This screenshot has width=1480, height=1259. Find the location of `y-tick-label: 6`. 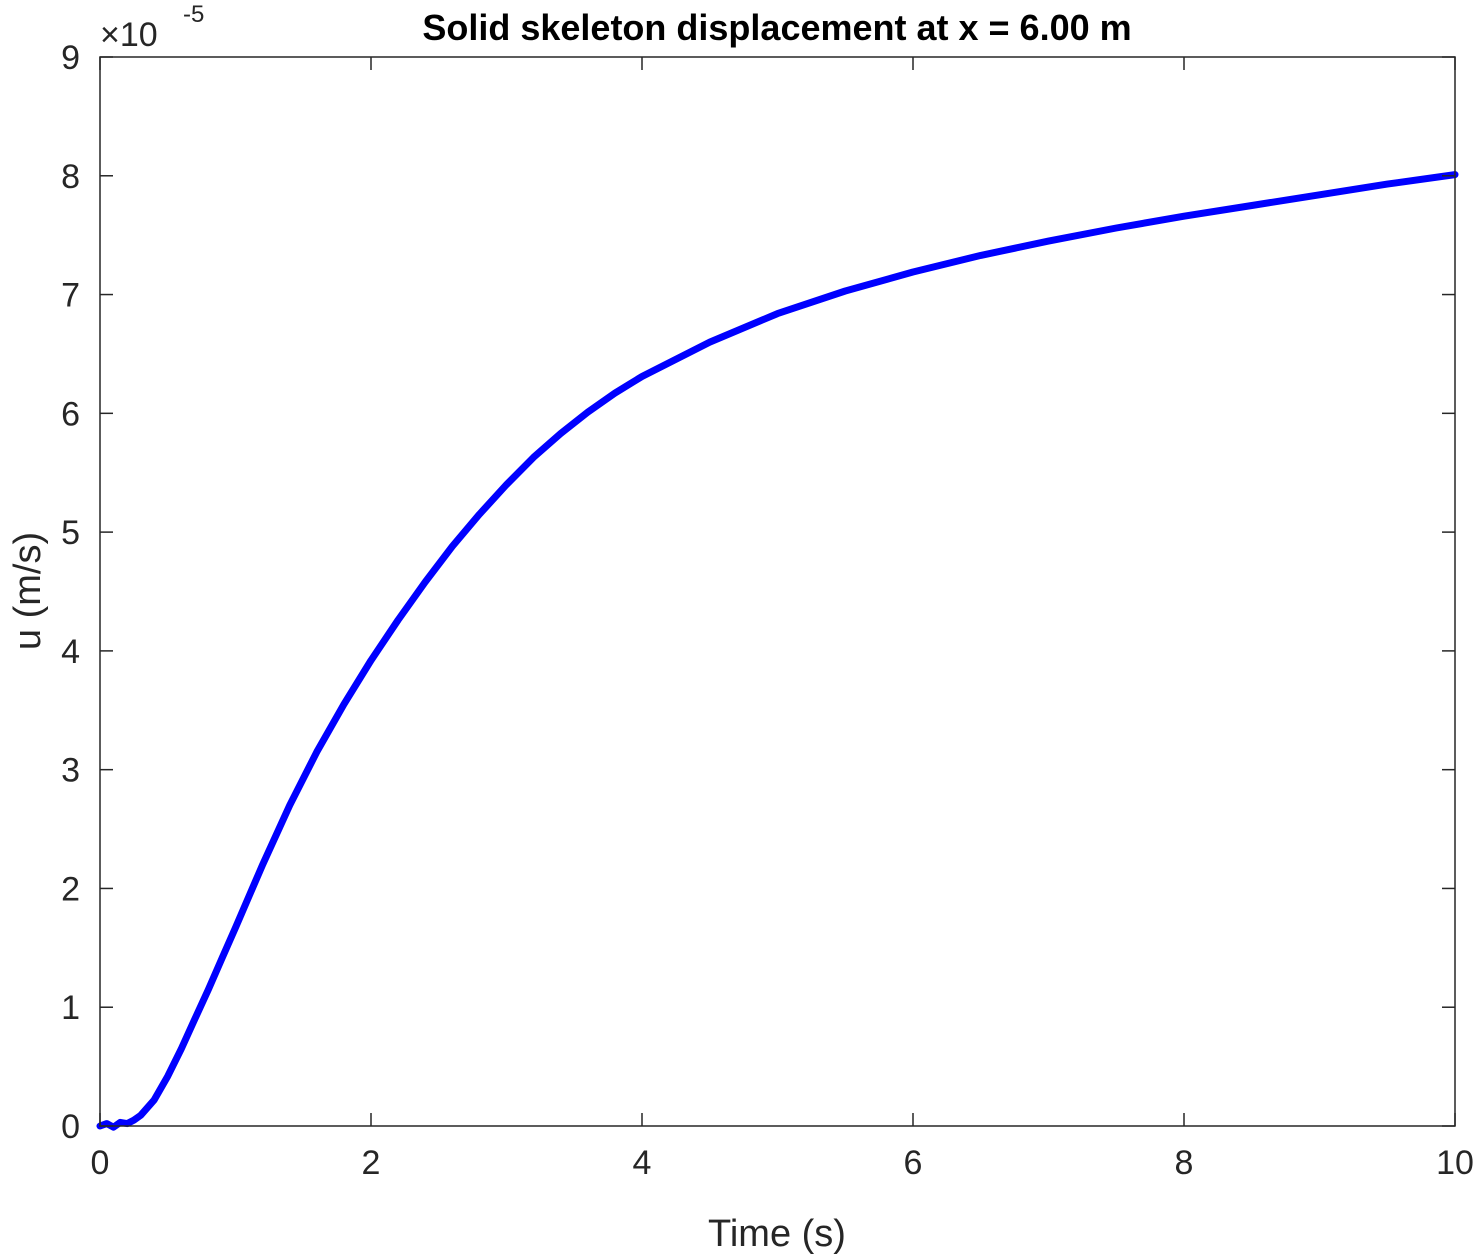

y-tick-label: 6 is located at coordinates (70, 414).